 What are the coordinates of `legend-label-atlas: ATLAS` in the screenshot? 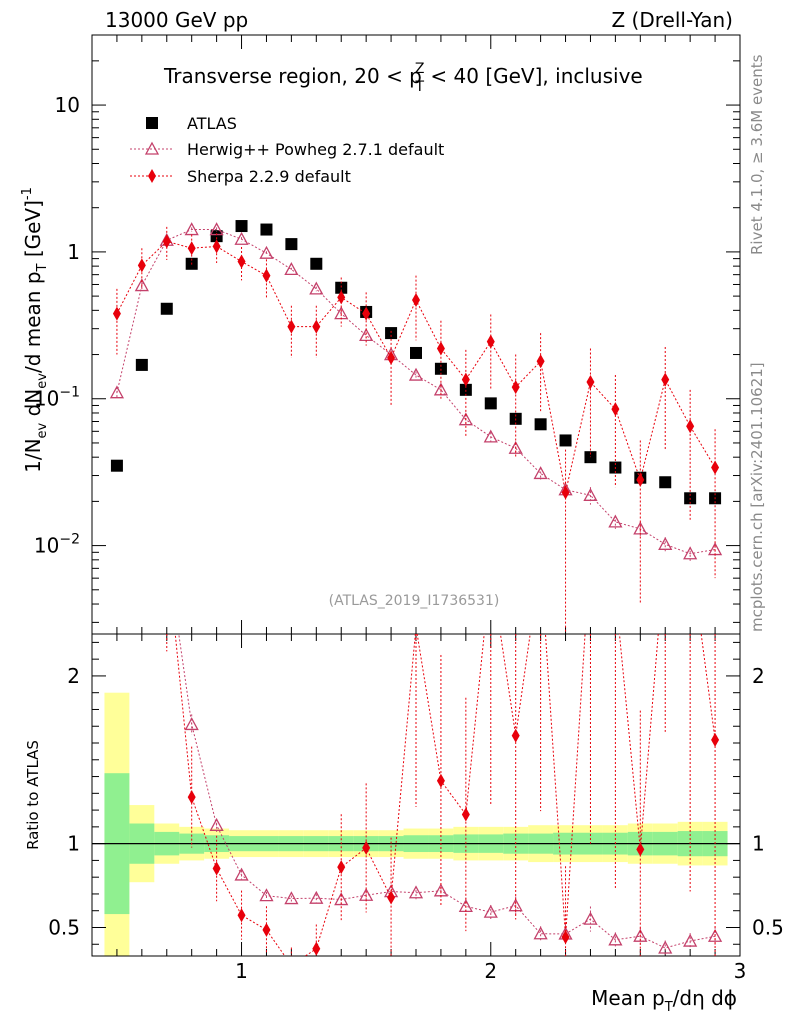 It's located at (212, 123).